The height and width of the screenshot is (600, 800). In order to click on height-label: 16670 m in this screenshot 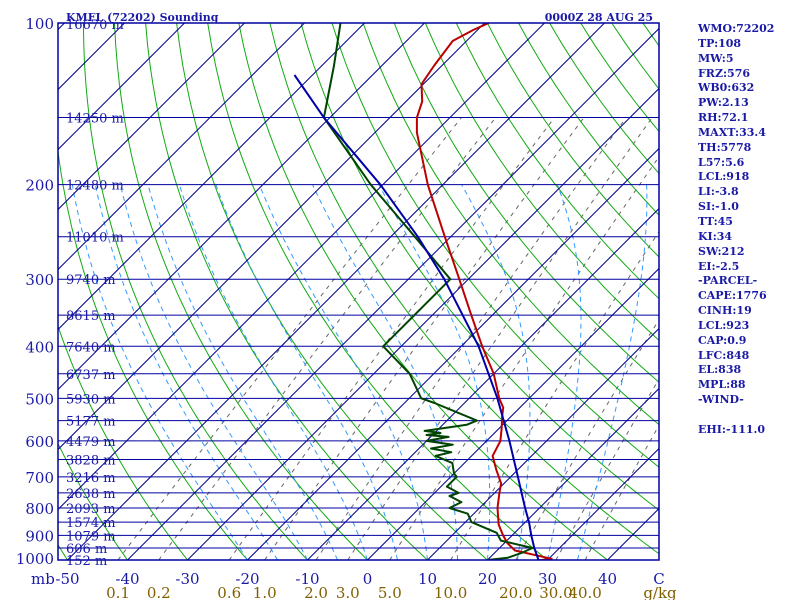, I will do `click(95, 25)`.